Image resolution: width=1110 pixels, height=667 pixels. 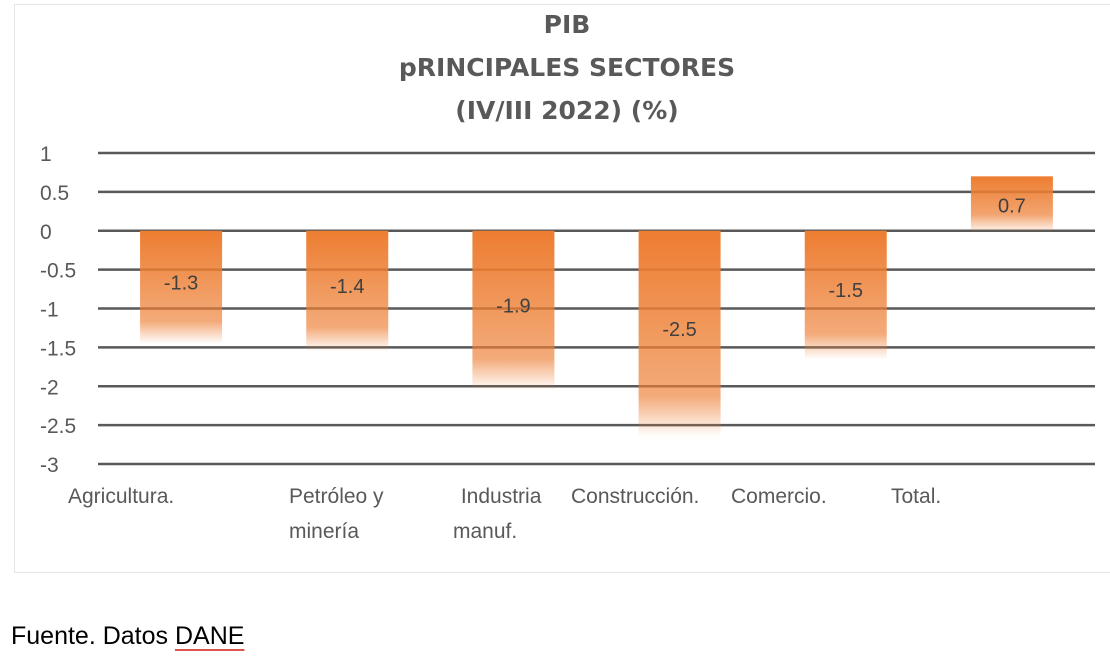 What do you see at coordinates (347, 287) in the screenshot?
I see `data-label: -1.4` at bounding box center [347, 287].